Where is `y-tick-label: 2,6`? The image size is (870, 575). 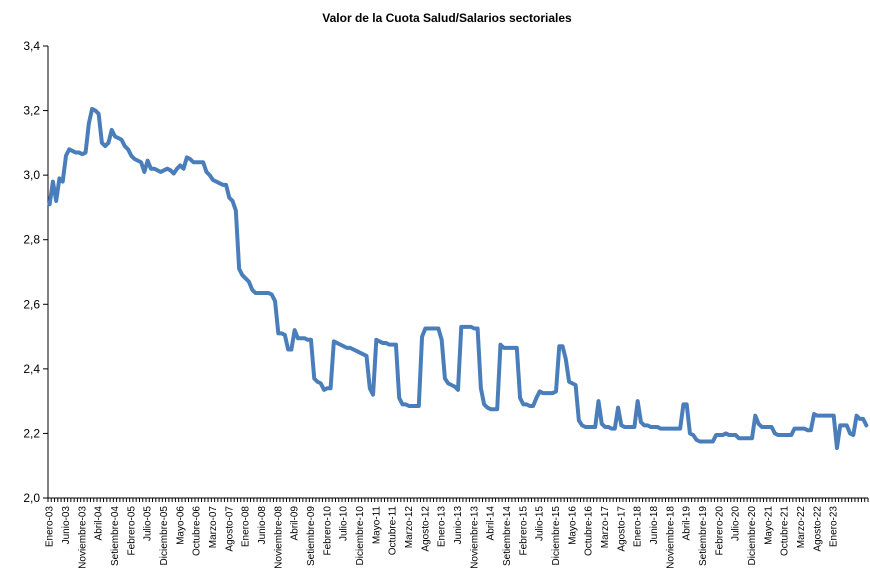 y-tick-label: 2,6 is located at coordinates (31, 304).